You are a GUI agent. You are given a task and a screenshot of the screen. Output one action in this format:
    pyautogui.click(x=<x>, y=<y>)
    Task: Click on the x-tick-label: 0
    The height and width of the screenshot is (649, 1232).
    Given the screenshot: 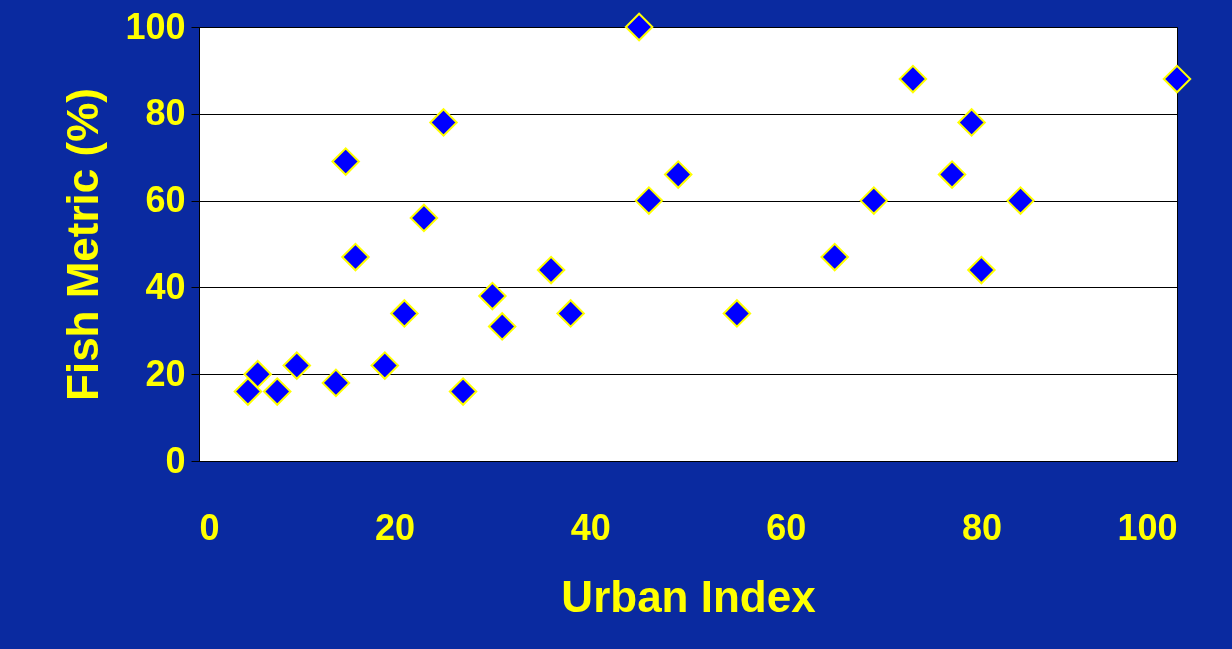 What is the action you would take?
    pyautogui.click(x=209, y=527)
    